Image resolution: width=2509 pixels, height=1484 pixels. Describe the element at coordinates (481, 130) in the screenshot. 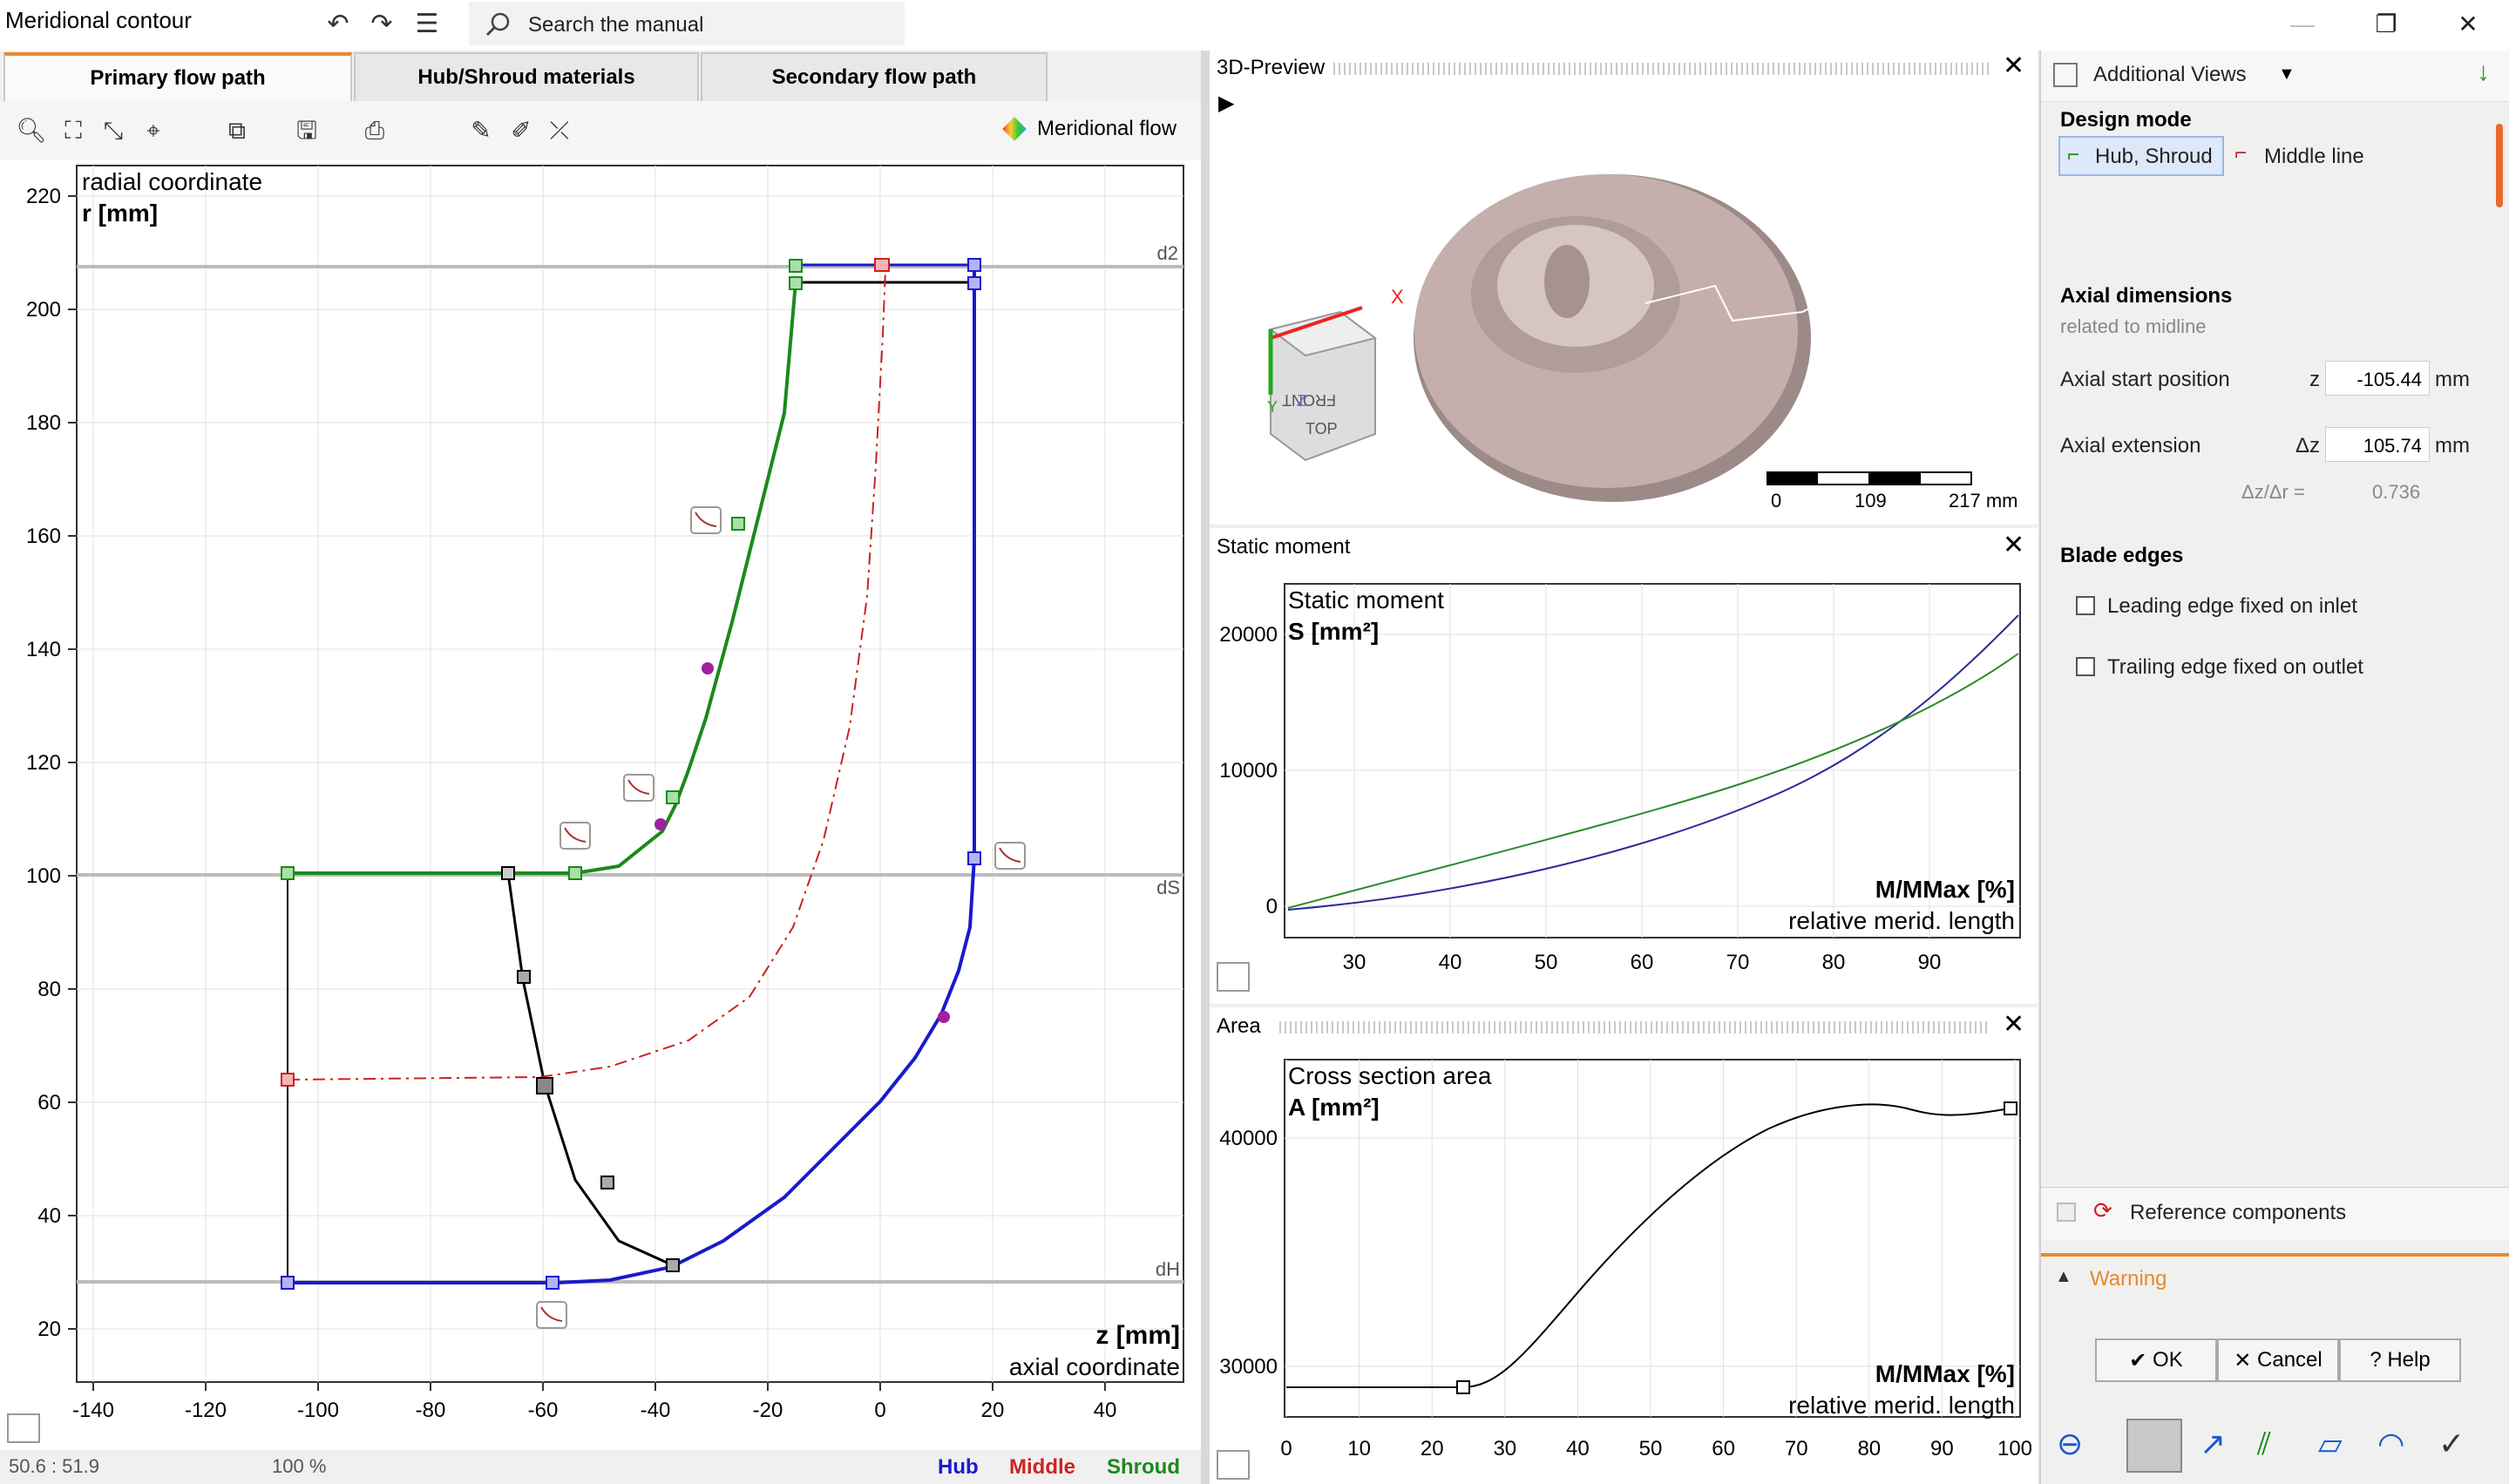

I see `edit-curve-icon: ✎` at that location.